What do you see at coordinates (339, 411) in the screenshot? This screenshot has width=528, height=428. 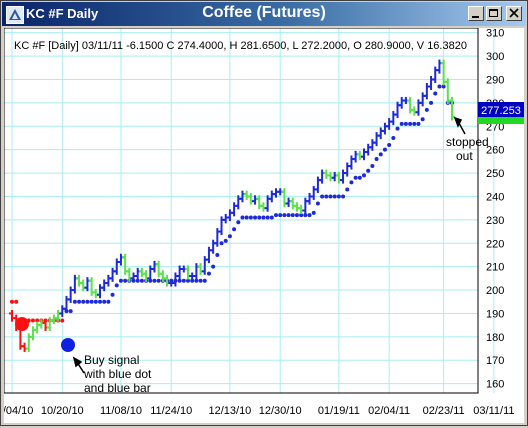 I see `x-tick-label: 01/19/11` at bounding box center [339, 411].